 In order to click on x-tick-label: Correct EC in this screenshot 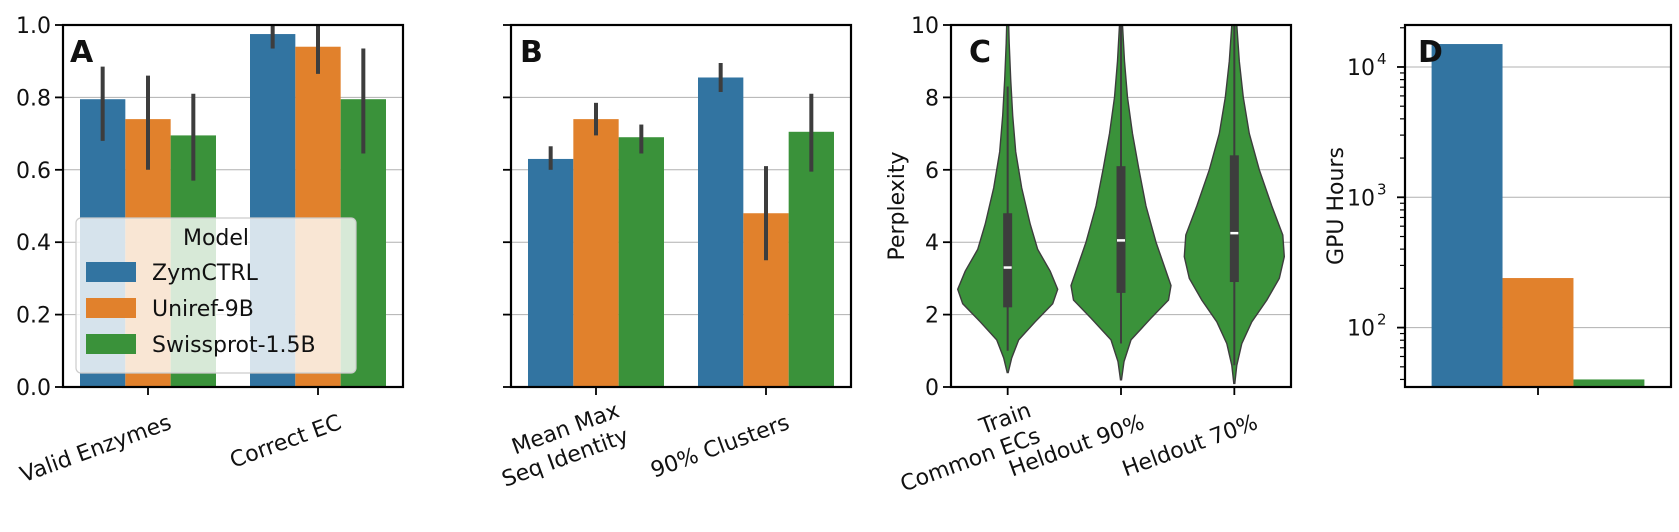, I will do `click(286, 441)`.